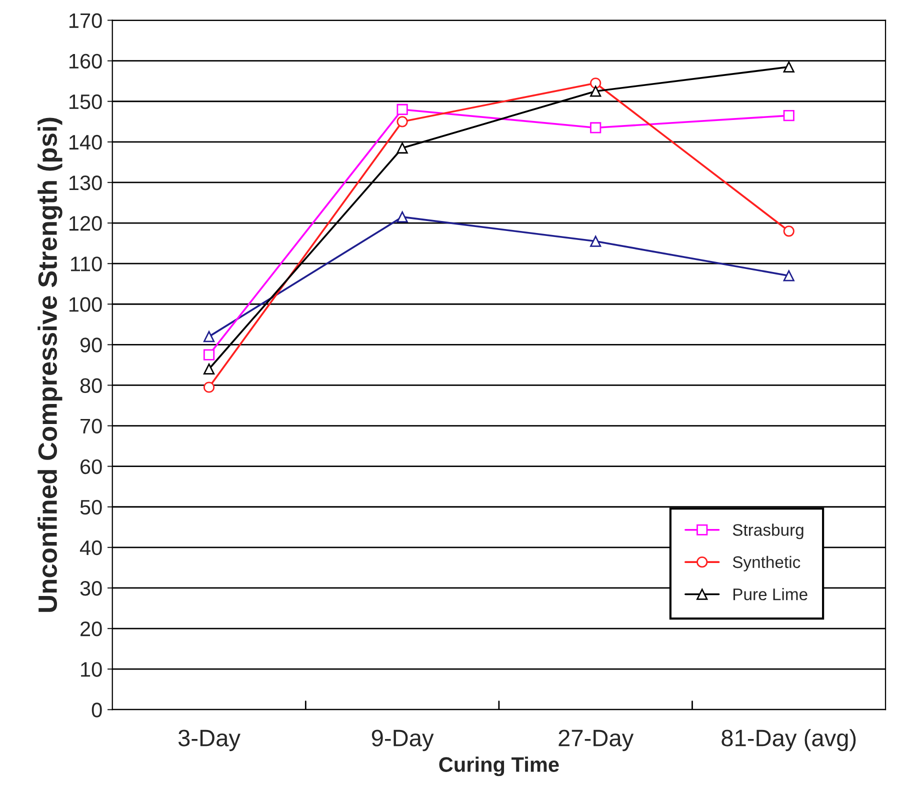 This screenshot has width=899, height=811. What do you see at coordinates (596, 741) in the screenshot?
I see `x-tick-label: 27-Day` at bounding box center [596, 741].